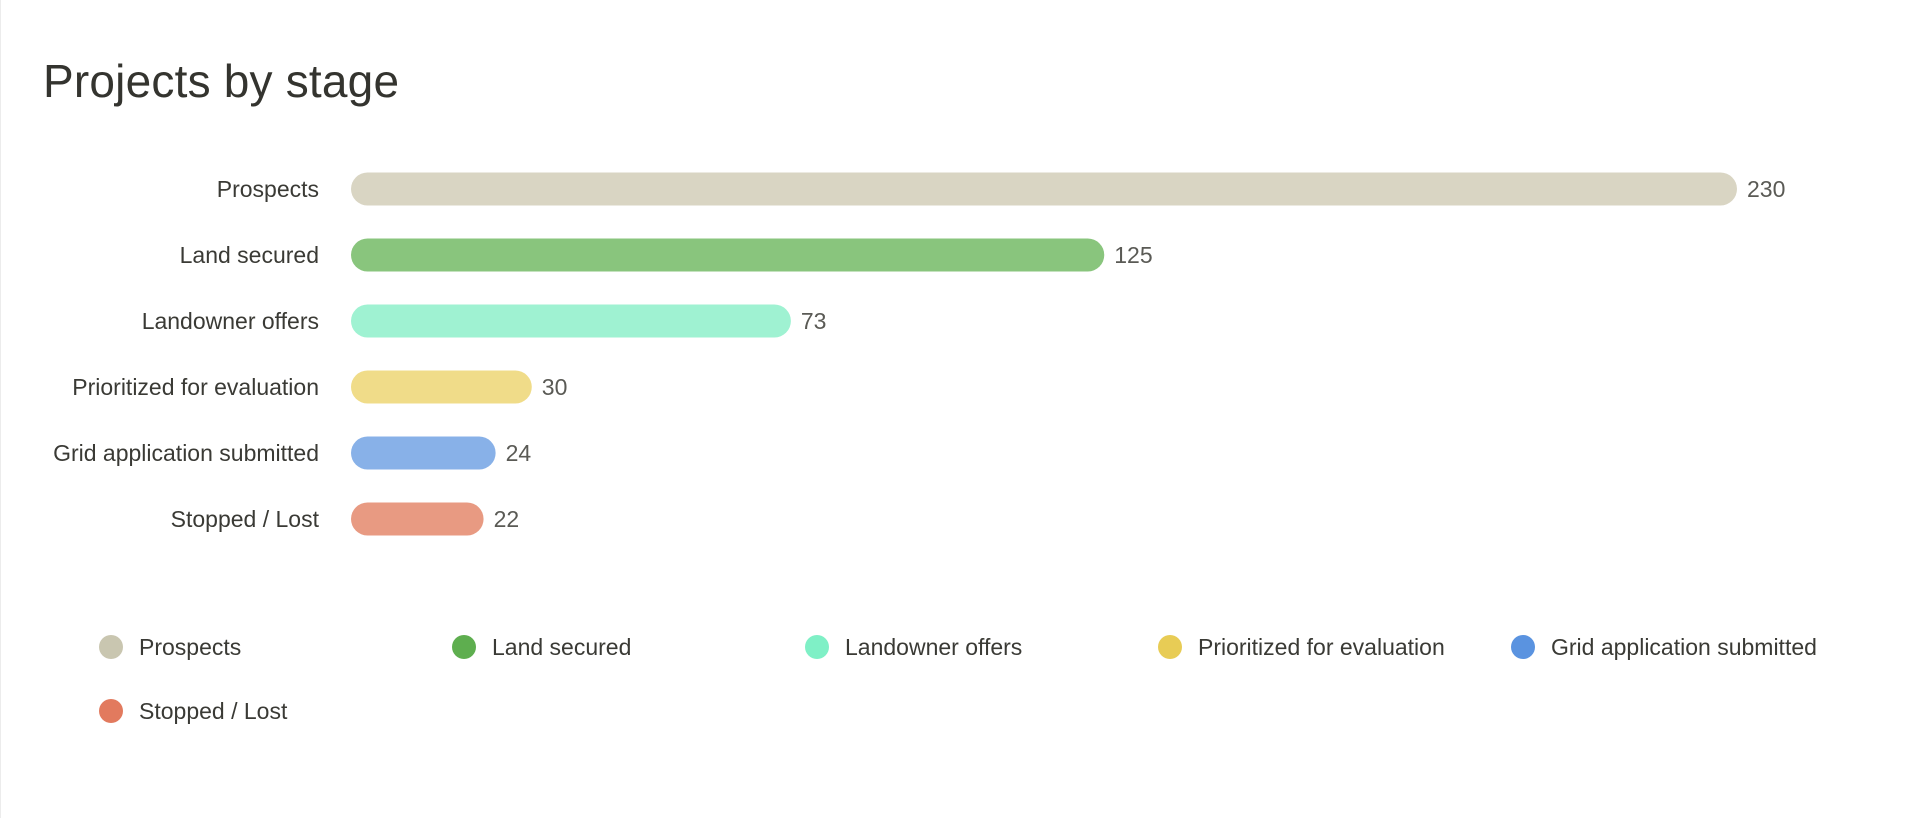 The width and height of the screenshot is (1928, 818). Describe the element at coordinates (1133, 255) in the screenshot. I see `value-label: 125` at that location.